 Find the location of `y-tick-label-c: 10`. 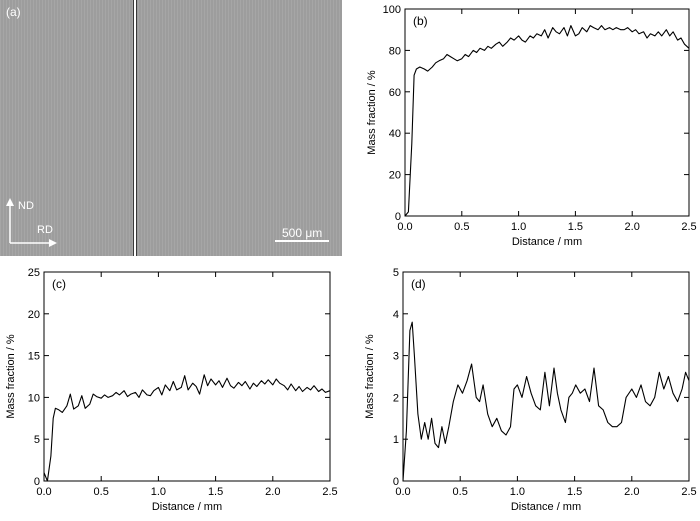

y-tick-label-c: 10 is located at coordinates (34, 398).